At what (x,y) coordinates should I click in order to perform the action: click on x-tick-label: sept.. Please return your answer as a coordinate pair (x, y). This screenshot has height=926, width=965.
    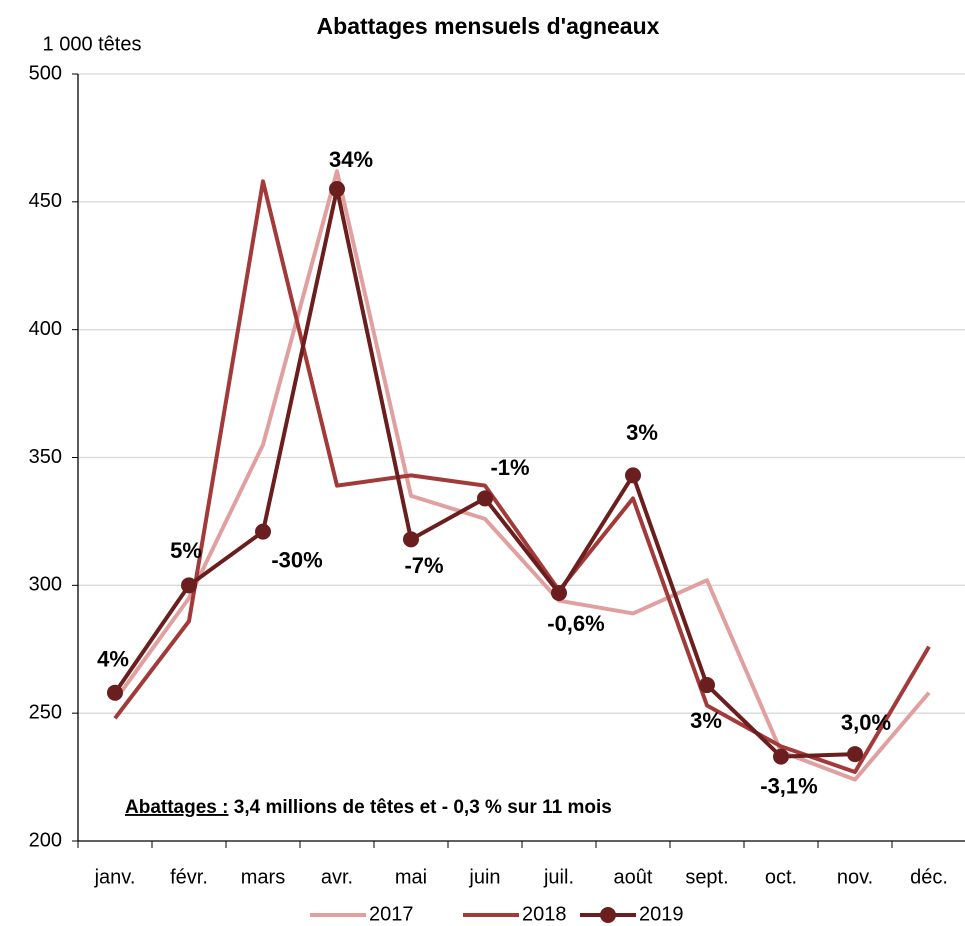
    Looking at the image, I should click on (706, 877).